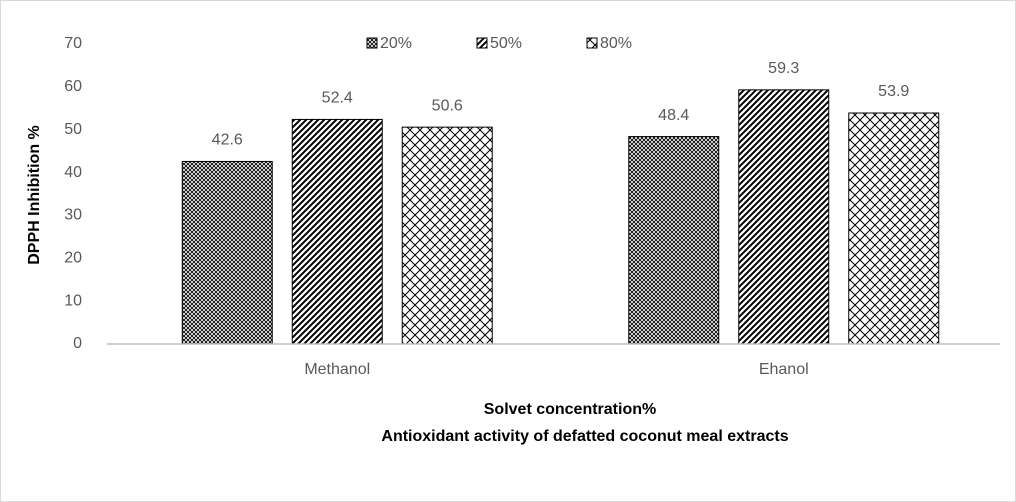 Image resolution: width=1016 pixels, height=502 pixels. What do you see at coordinates (227, 140) in the screenshot?
I see `data-label: 42.6` at bounding box center [227, 140].